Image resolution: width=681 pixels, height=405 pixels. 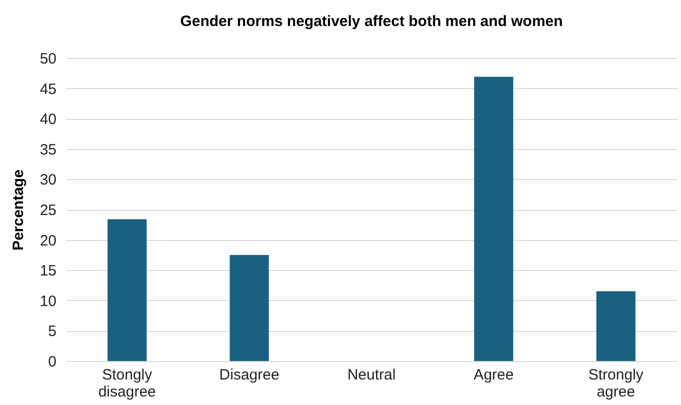 I want to click on y-tick-label: 45, so click(x=48, y=89).